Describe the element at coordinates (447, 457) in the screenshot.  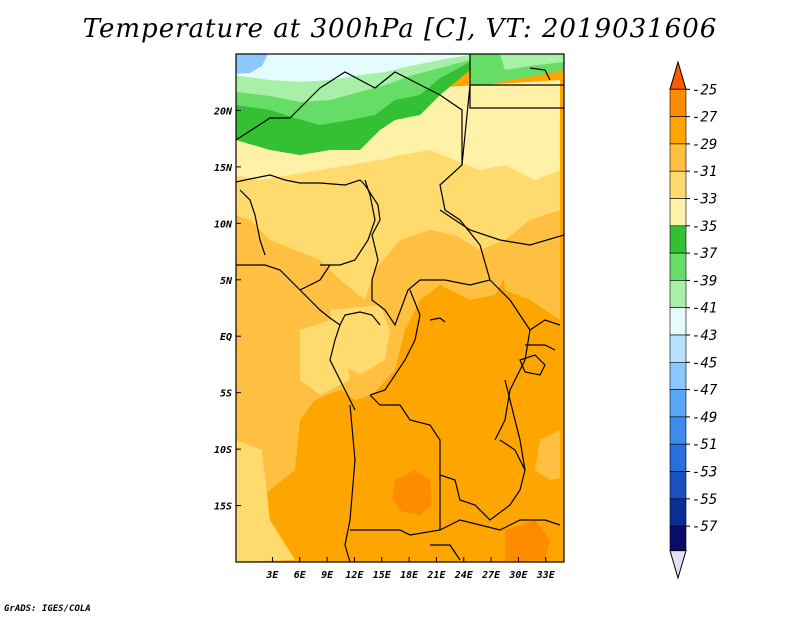
I see `border-drc-south` at that location.